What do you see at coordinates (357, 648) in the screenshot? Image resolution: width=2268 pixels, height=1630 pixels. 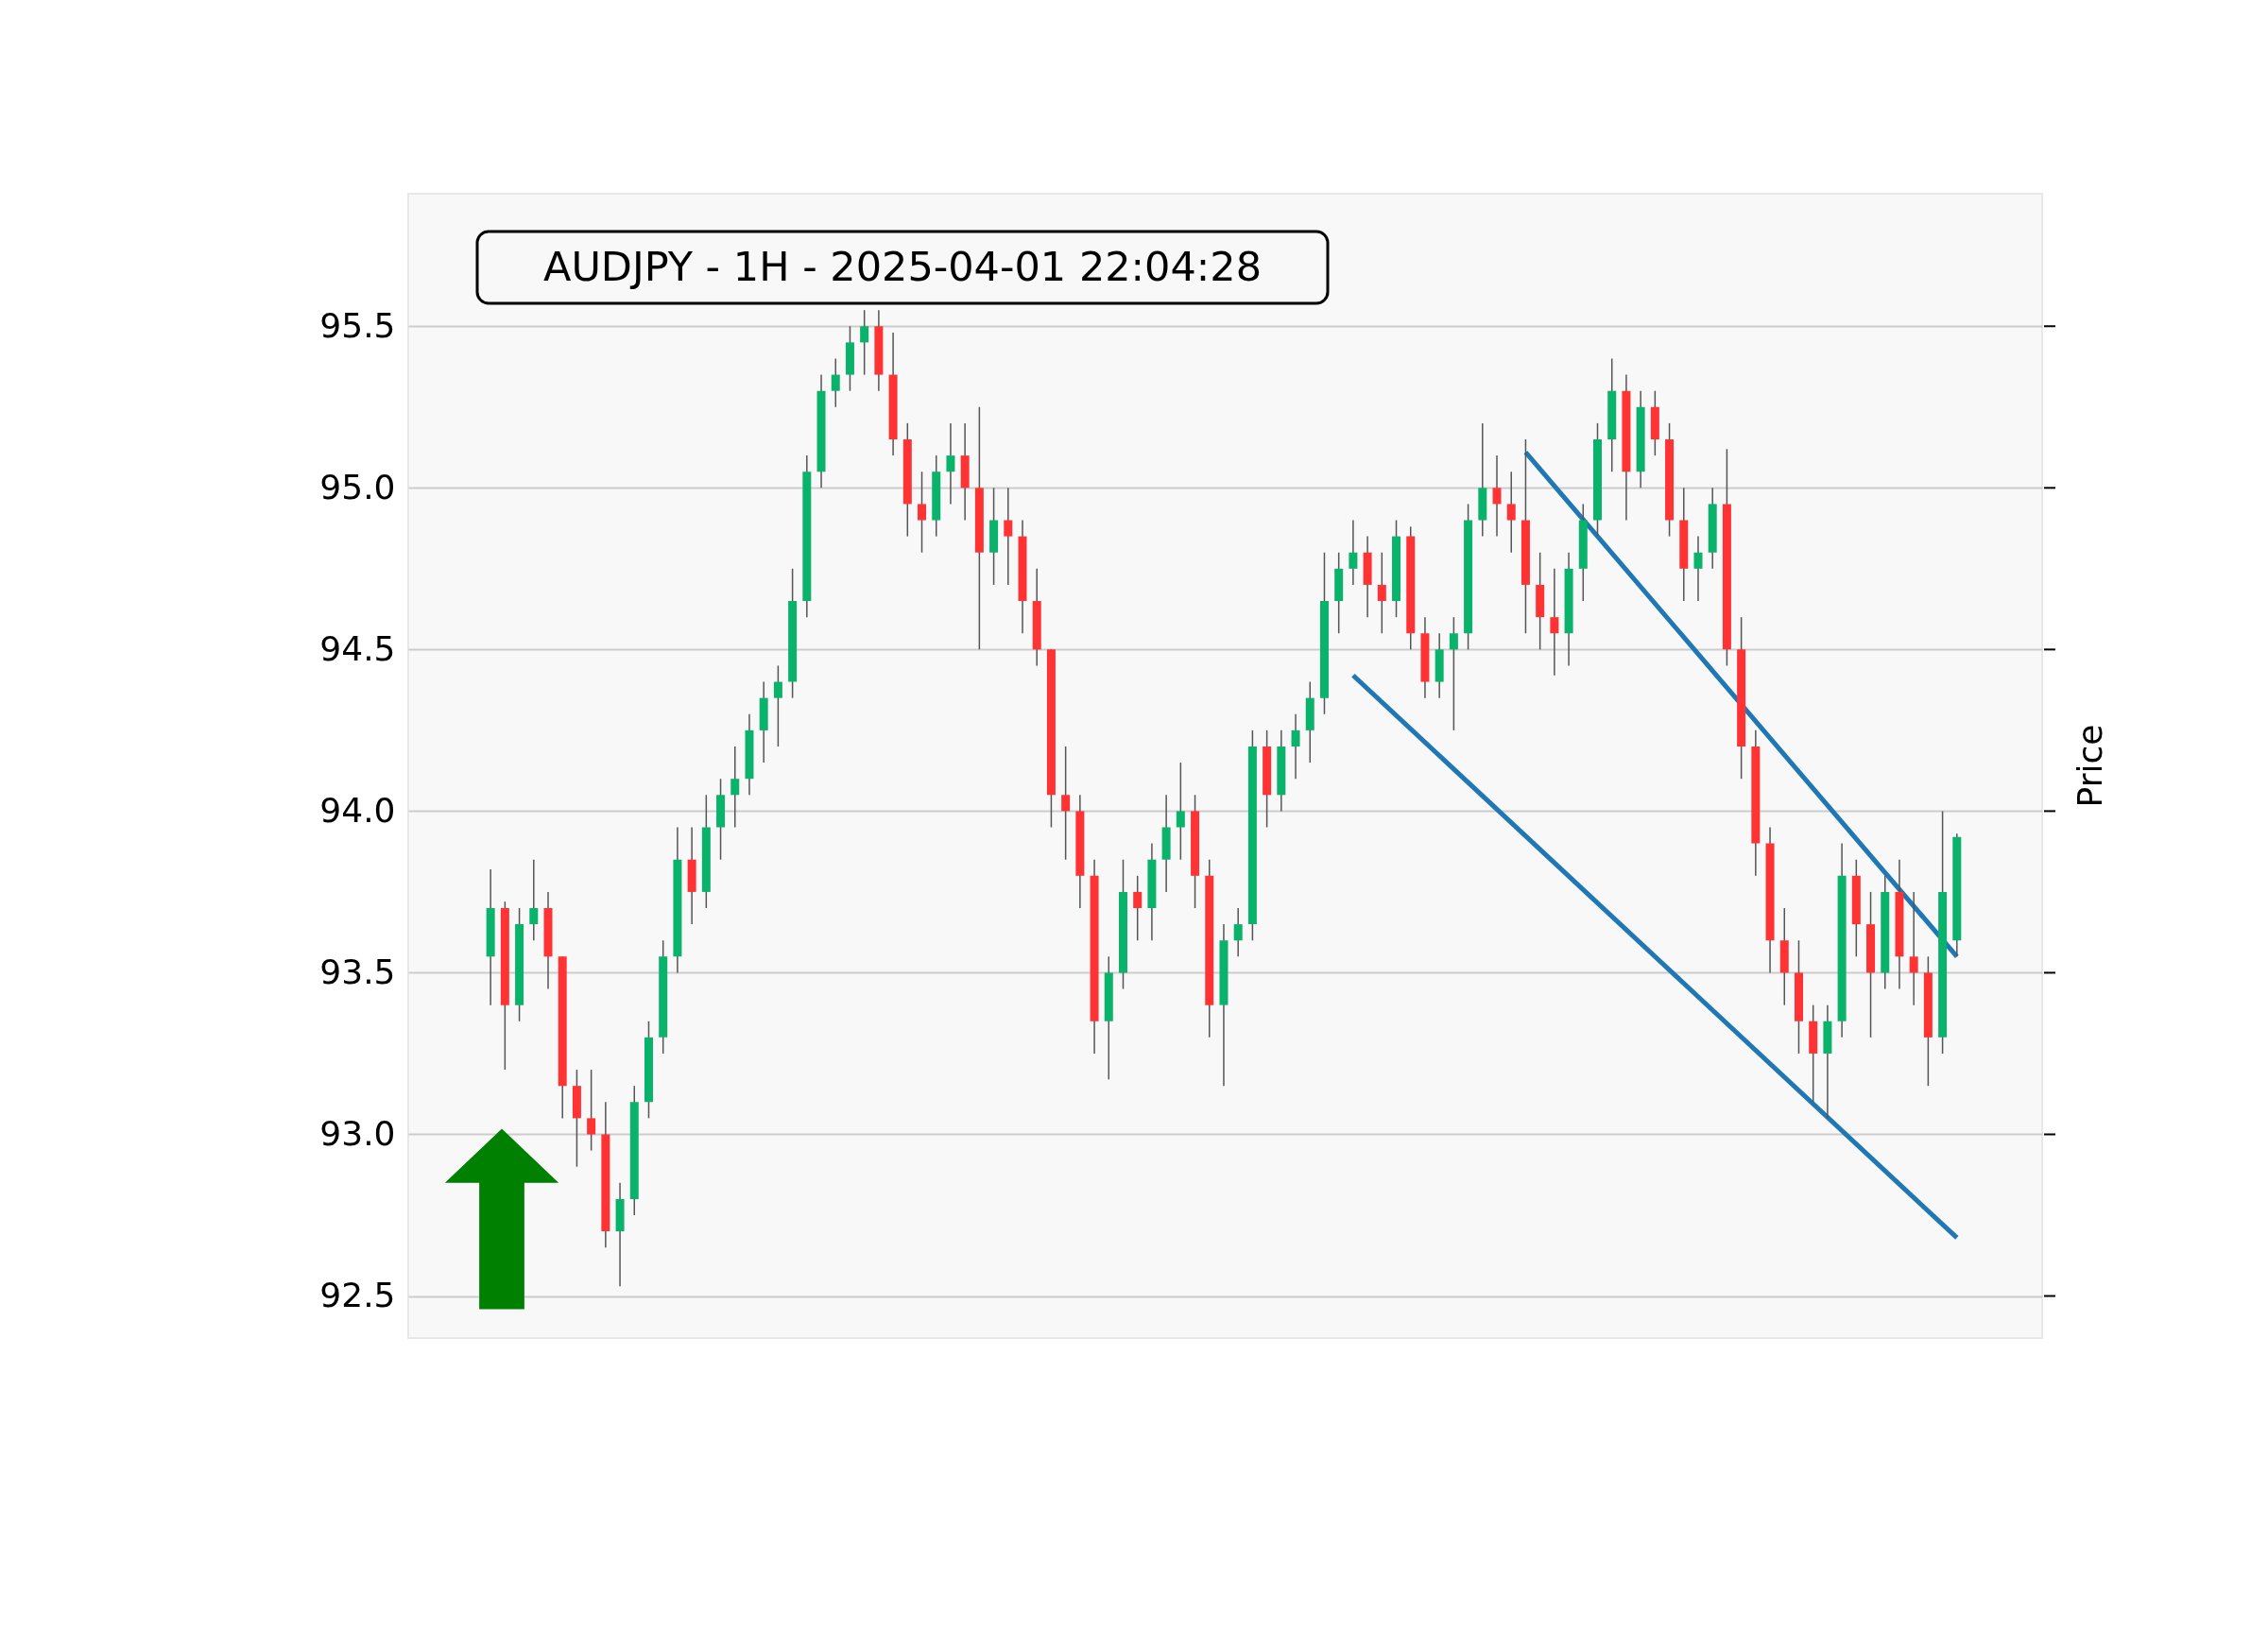 I see `y-tick-label: 94.5` at bounding box center [357, 648].